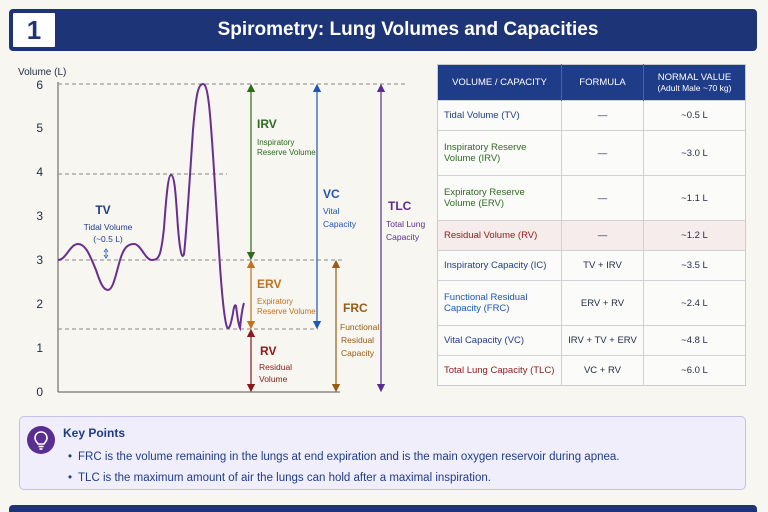  I want to click on table-row: Total Lung Capacity (TLC) VC + RV ~6.0 L, so click(591, 370).